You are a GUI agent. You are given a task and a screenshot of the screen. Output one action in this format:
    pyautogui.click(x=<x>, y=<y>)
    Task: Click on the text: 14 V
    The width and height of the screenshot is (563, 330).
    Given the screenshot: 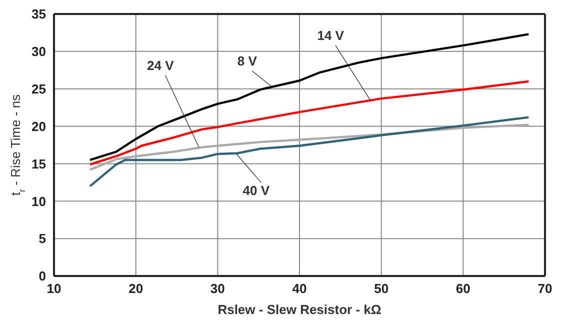 What is the action you would take?
    pyautogui.click(x=330, y=35)
    